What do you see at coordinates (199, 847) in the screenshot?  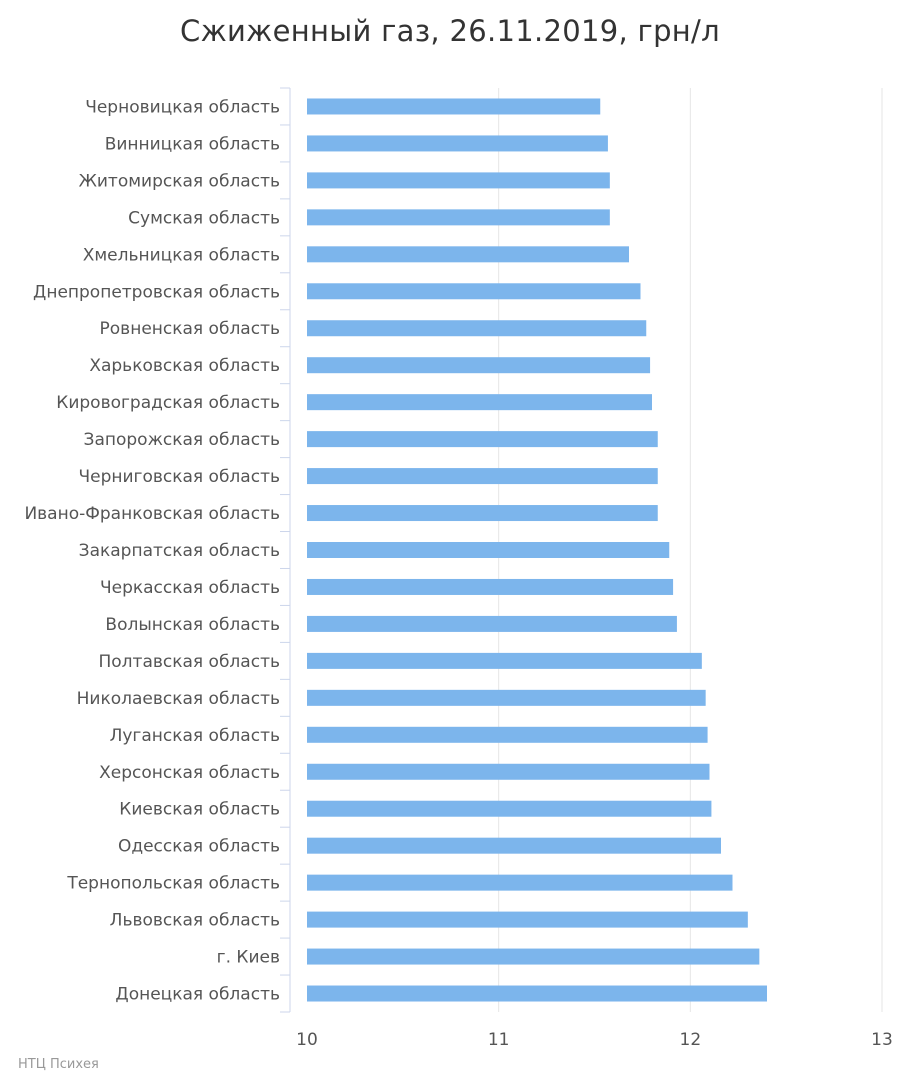 I see `category-label: Одесская область` at bounding box center [199, 847].